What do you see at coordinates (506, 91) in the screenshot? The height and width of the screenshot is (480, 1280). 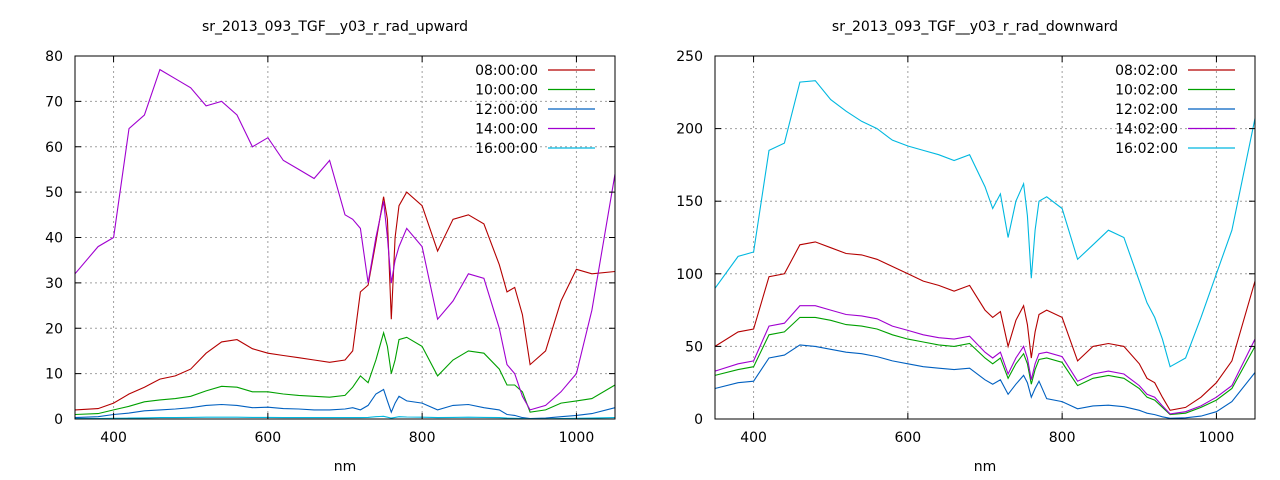 I see `legend-label-1: 10:00:00` at bounding box center [506, 91].